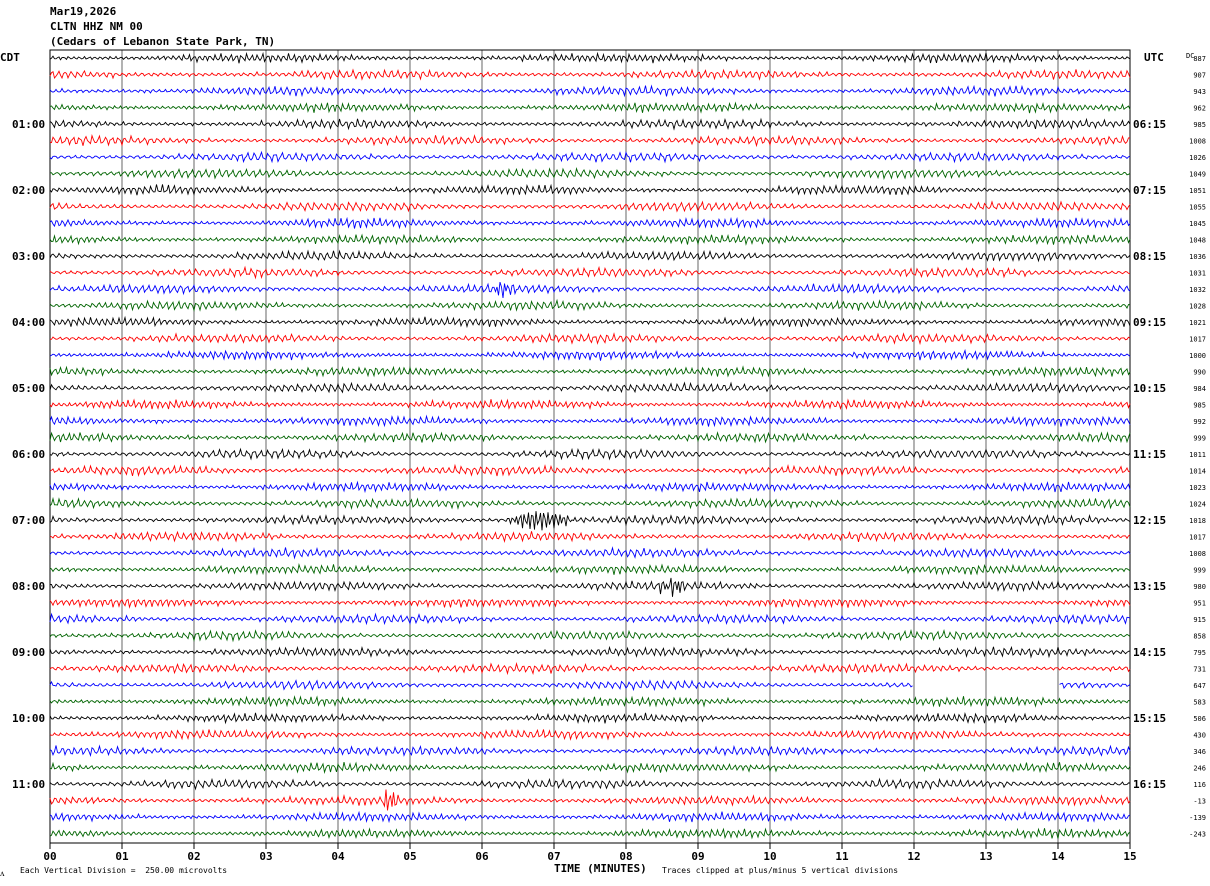  What do you see at coordinates (1199, 769) in the screenshot?
I see `dc-offset-label: 246` at bounding box center [1199, 769].